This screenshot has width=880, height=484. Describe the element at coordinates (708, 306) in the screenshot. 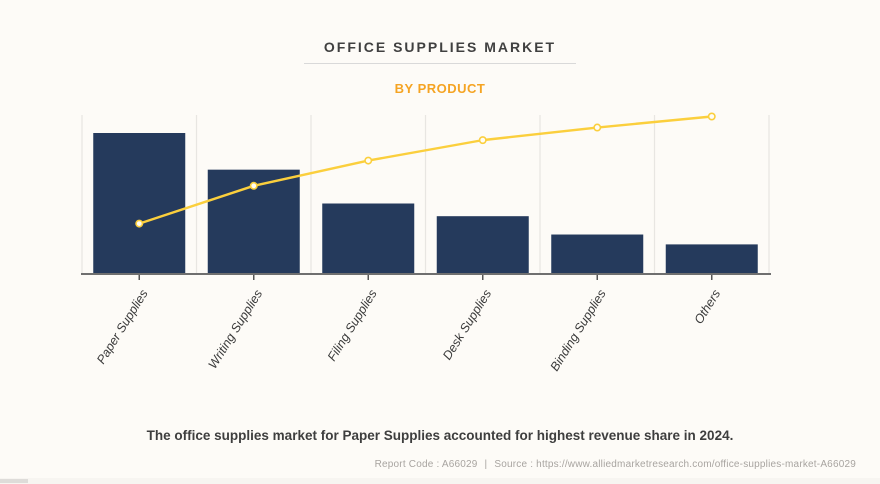

I see `x-label-5: Others` at that location.